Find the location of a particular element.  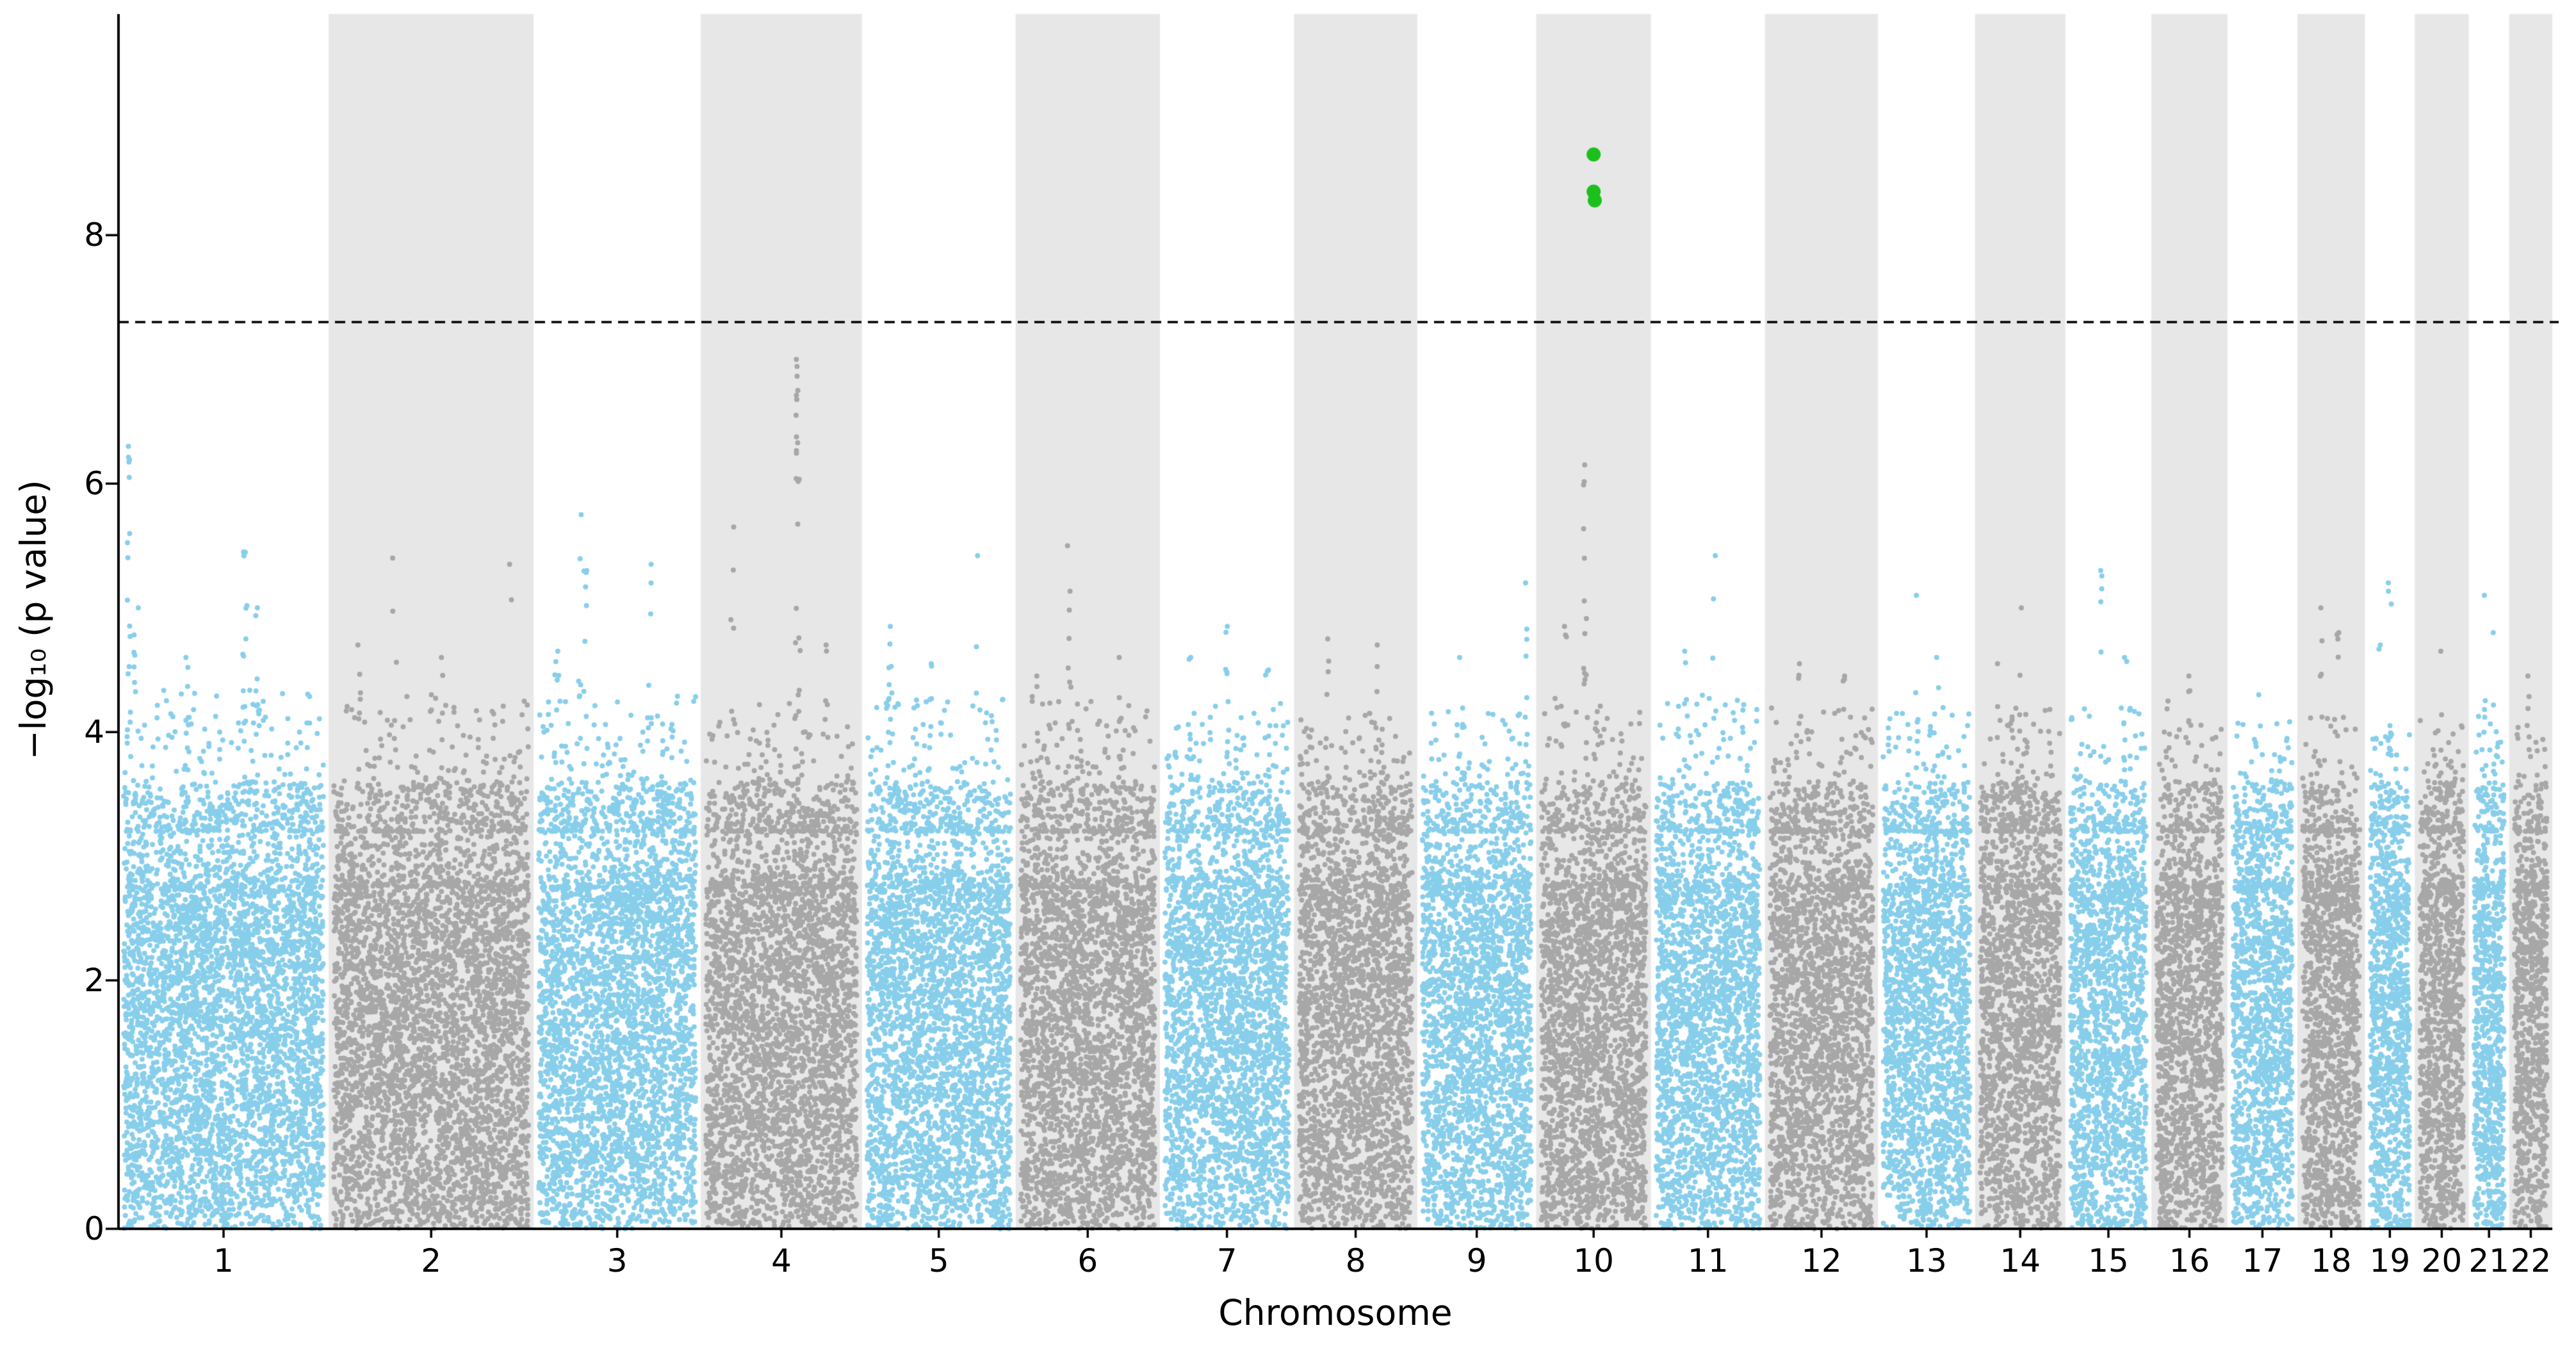

x-tick-label: 18 is located at coordinates (2331, 1260).